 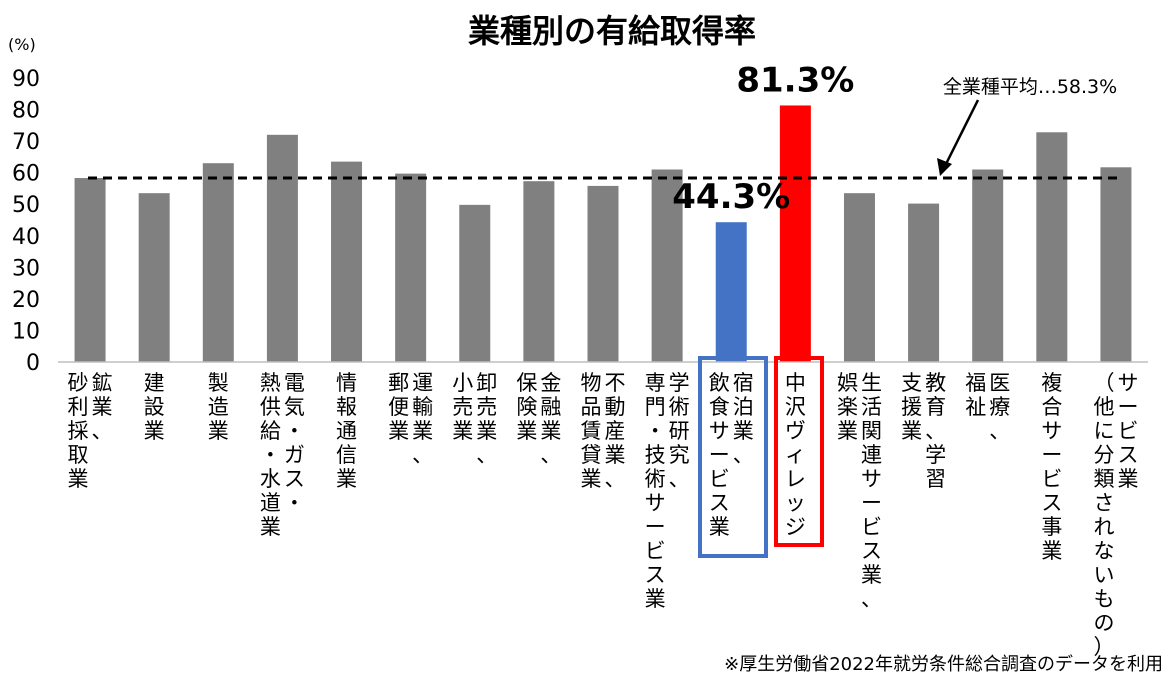 What do you see at coordinates (26, 205) in the screenshot?
I see `y-tick-label: 50` at bounding box center [26, 205].